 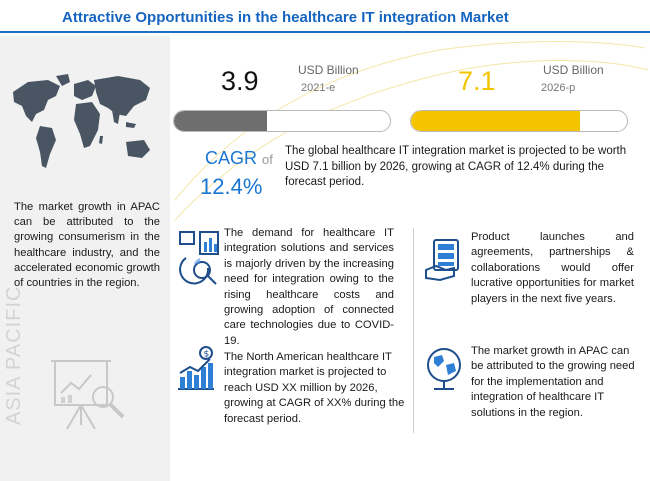 What do you see at coordinates (240, 81) in the screenshot?
I see `start-value: 3.9` at bounding box center [240, 81].